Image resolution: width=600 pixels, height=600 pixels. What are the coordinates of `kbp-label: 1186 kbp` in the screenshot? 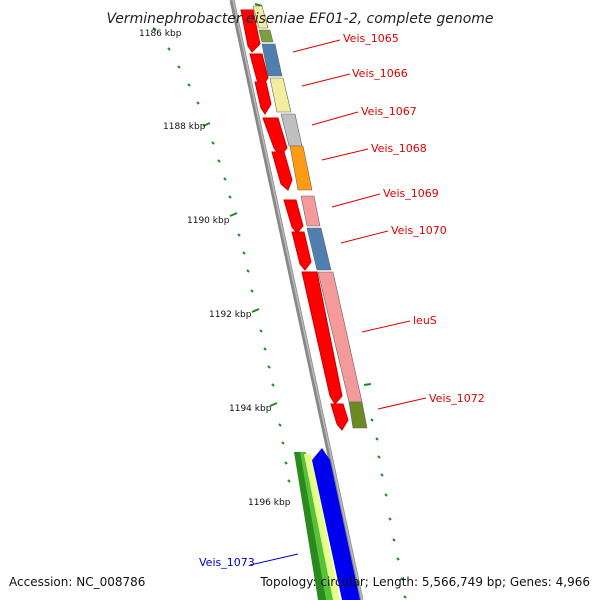 It's located at (160, 34).